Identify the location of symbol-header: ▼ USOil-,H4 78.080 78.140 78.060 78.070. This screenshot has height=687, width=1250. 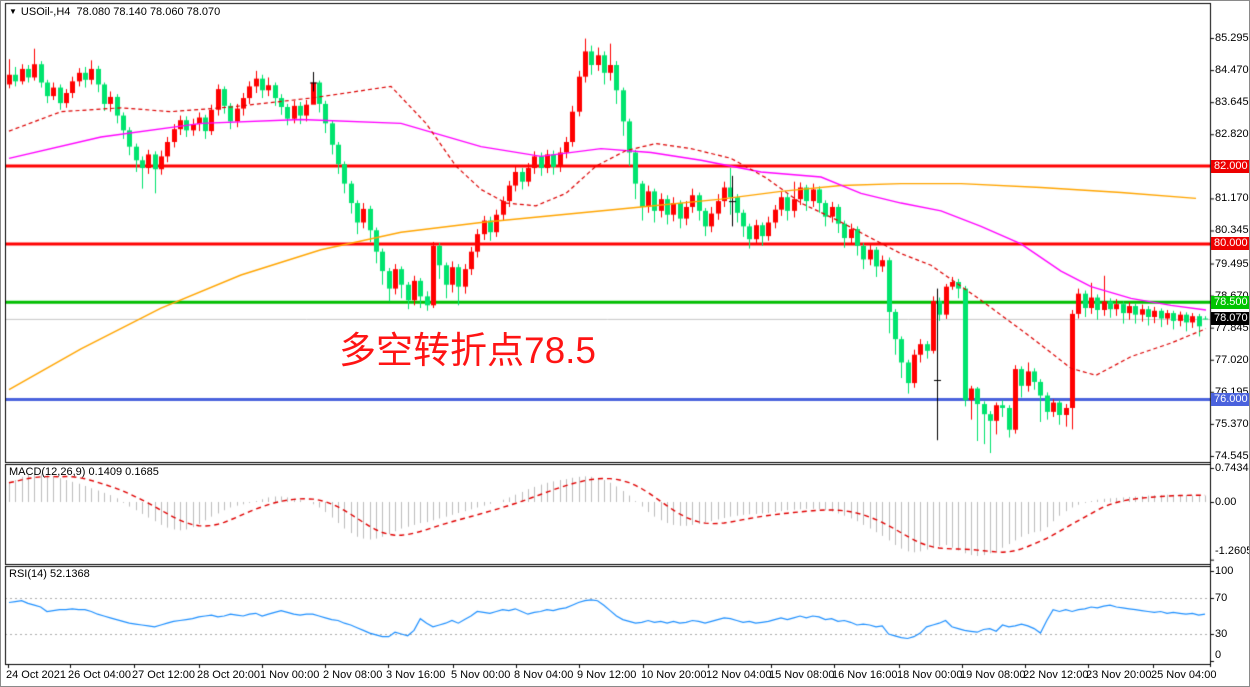
(114, 12).